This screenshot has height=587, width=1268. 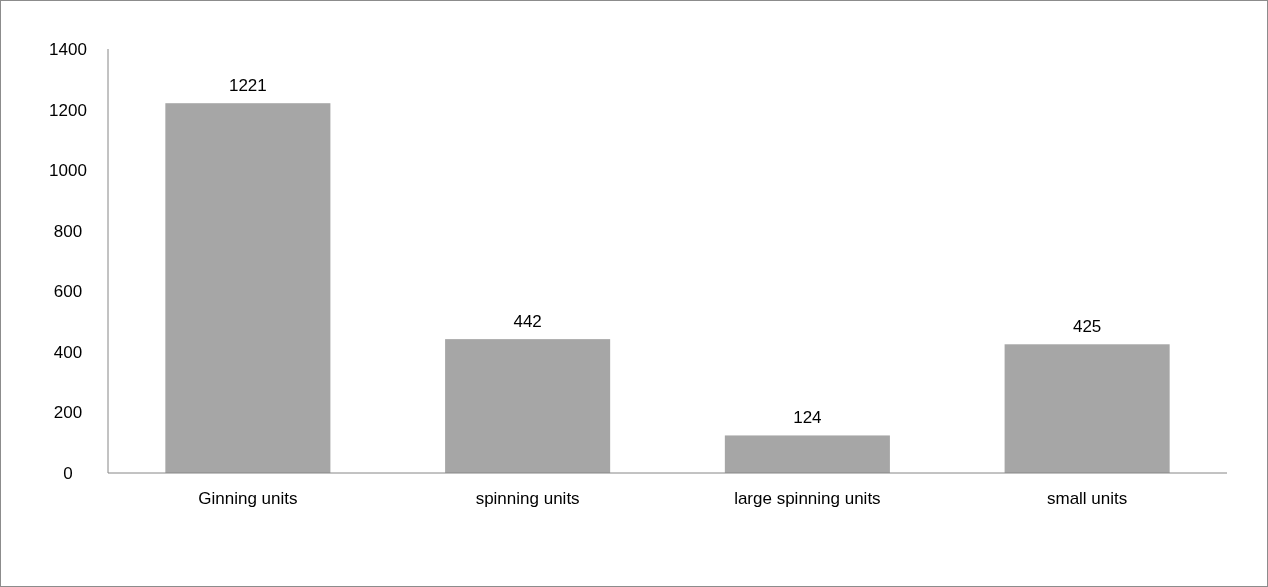 I want to click on y-tick-label: 1400, so click(x=68, y=49).